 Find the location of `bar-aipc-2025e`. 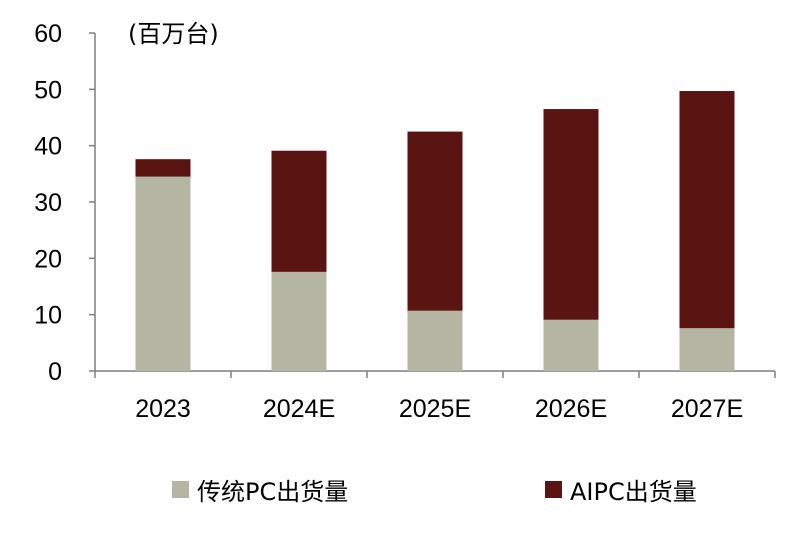

bar-aipc-2025e is located at coordinates (435, 221).